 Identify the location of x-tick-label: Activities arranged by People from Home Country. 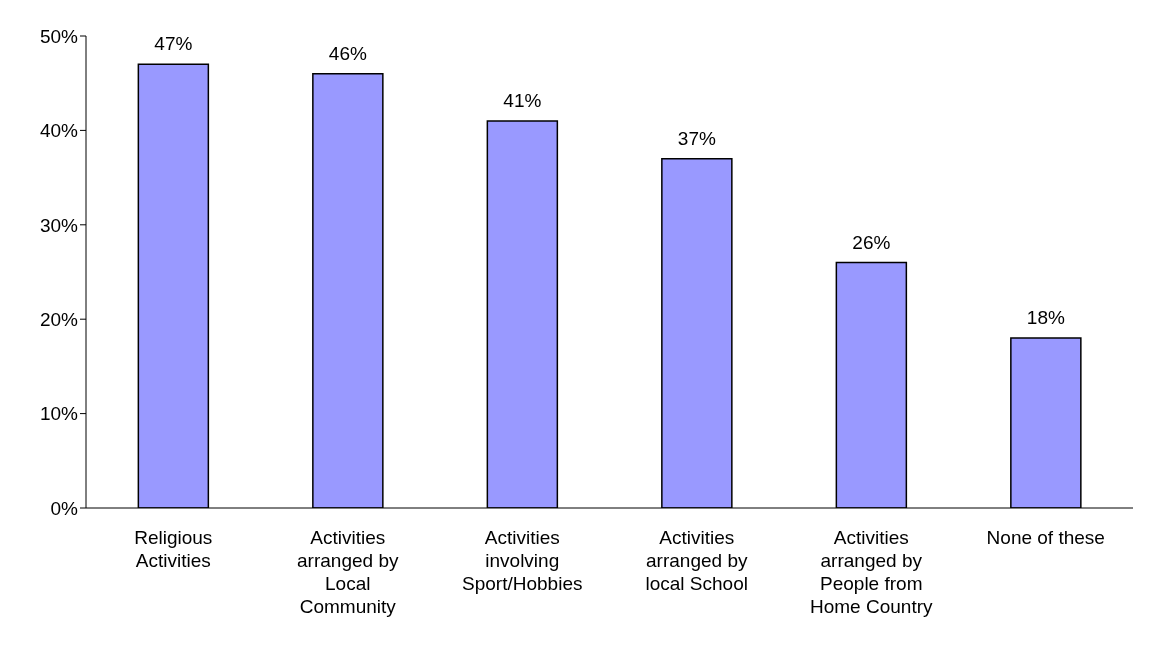
(871, 572).